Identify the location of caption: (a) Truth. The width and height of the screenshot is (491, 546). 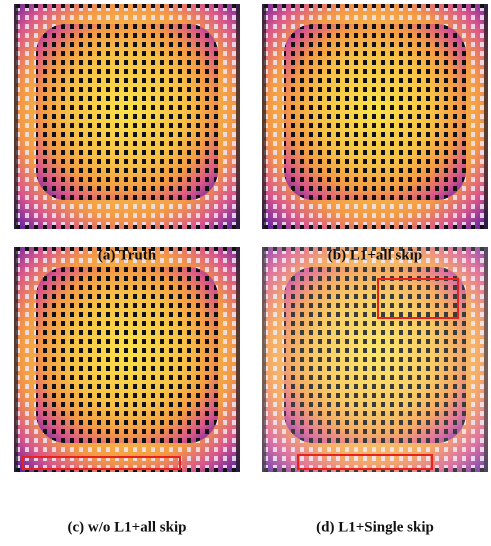
(127, 255).